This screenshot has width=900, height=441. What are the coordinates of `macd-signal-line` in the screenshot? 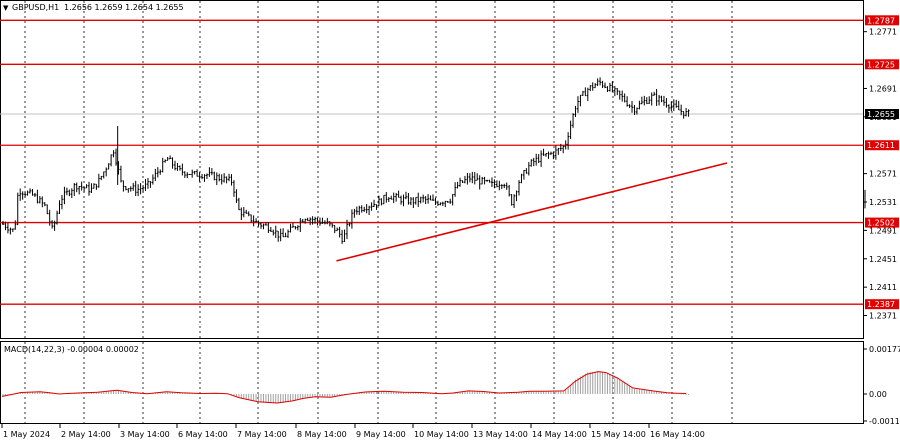 It's located at (344, 387).